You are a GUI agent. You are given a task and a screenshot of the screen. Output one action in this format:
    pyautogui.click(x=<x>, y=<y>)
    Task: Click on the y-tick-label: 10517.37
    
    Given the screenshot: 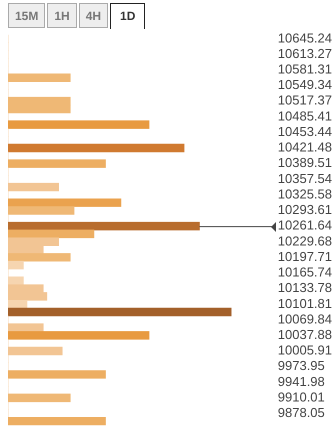 What is the action you would take?
    pyautogui.click(x=305, y=100)
    